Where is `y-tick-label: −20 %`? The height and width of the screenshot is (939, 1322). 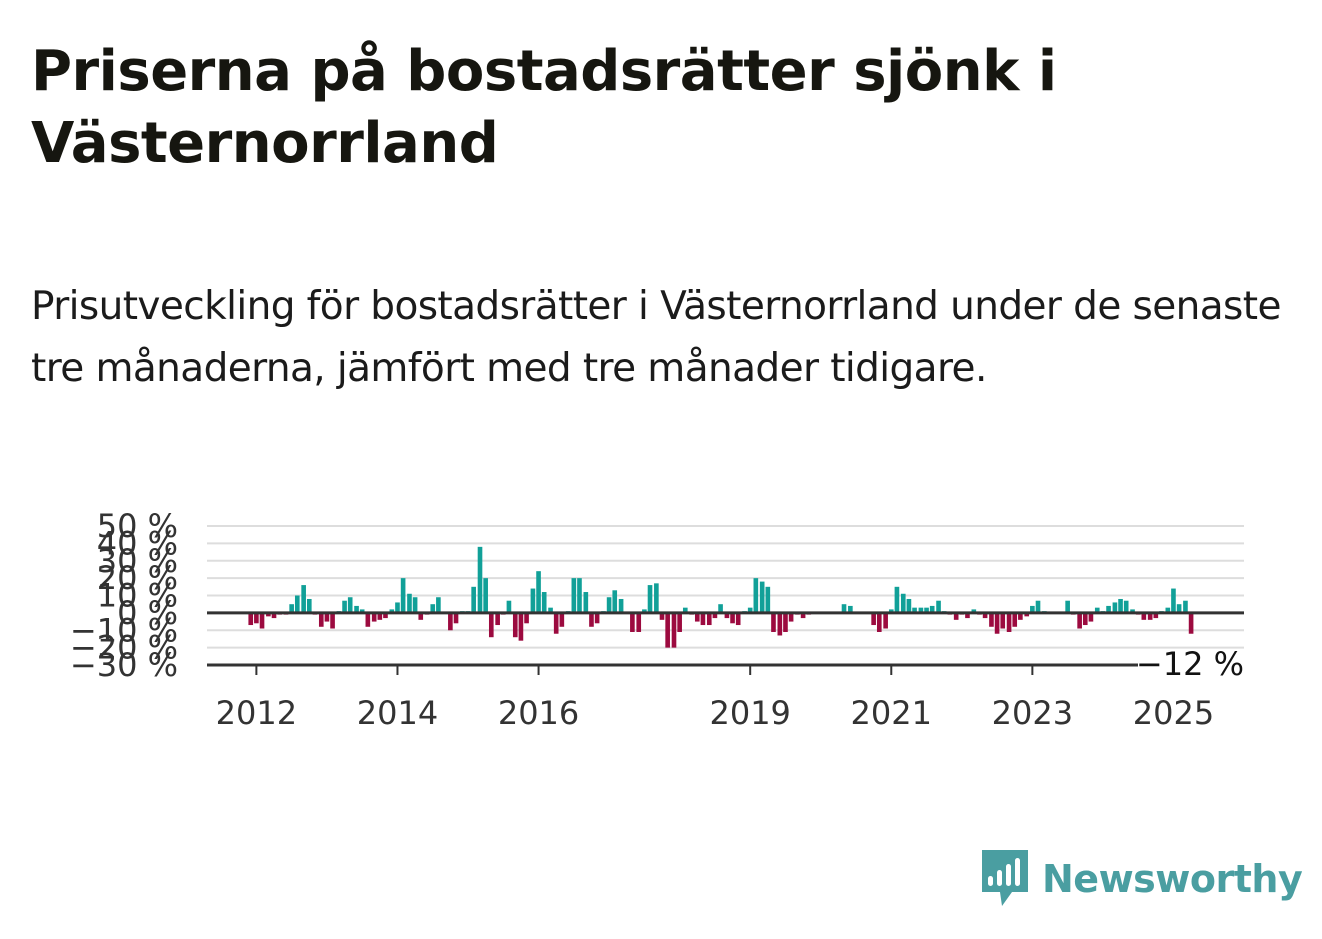
y-tick-label: −20 % is located at coordinates (124, 648).